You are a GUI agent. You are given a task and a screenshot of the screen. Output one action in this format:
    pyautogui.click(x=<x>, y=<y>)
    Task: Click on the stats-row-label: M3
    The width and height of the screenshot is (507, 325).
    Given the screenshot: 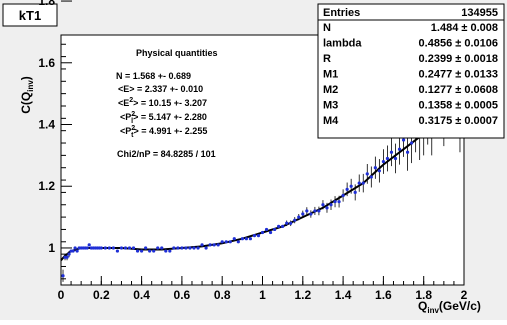 What is the action you would take?
    pyautogui.click(x=330, y=106)
    